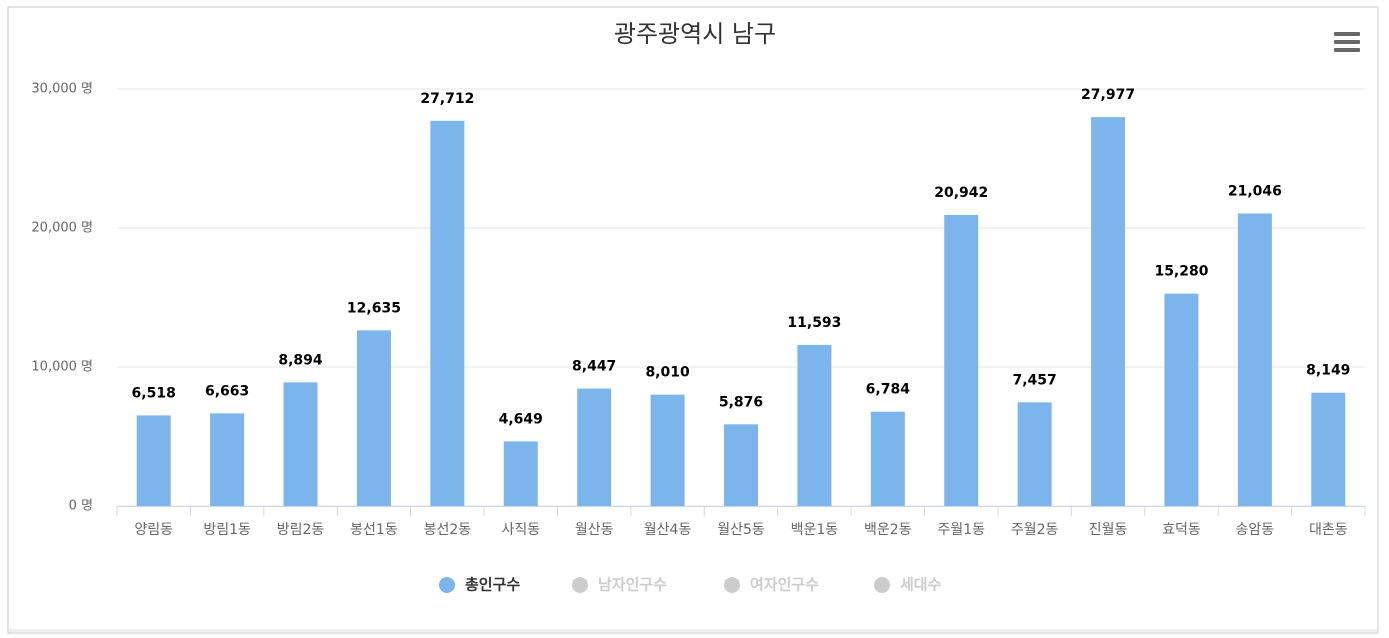 The height and width of the screenshot is (638, 1389). What do you see at coordinates (81, 506) in the screenshot?
I see `y-tick-label: 0 명` at bounding box center [81, 506].